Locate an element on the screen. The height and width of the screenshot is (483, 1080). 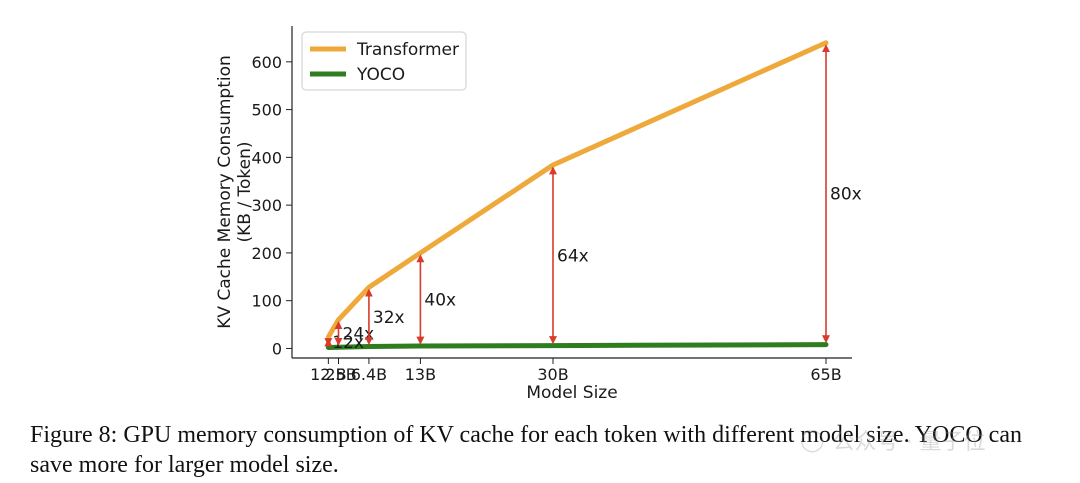
ratio-label: 32x is located at coordinates (389, 318).